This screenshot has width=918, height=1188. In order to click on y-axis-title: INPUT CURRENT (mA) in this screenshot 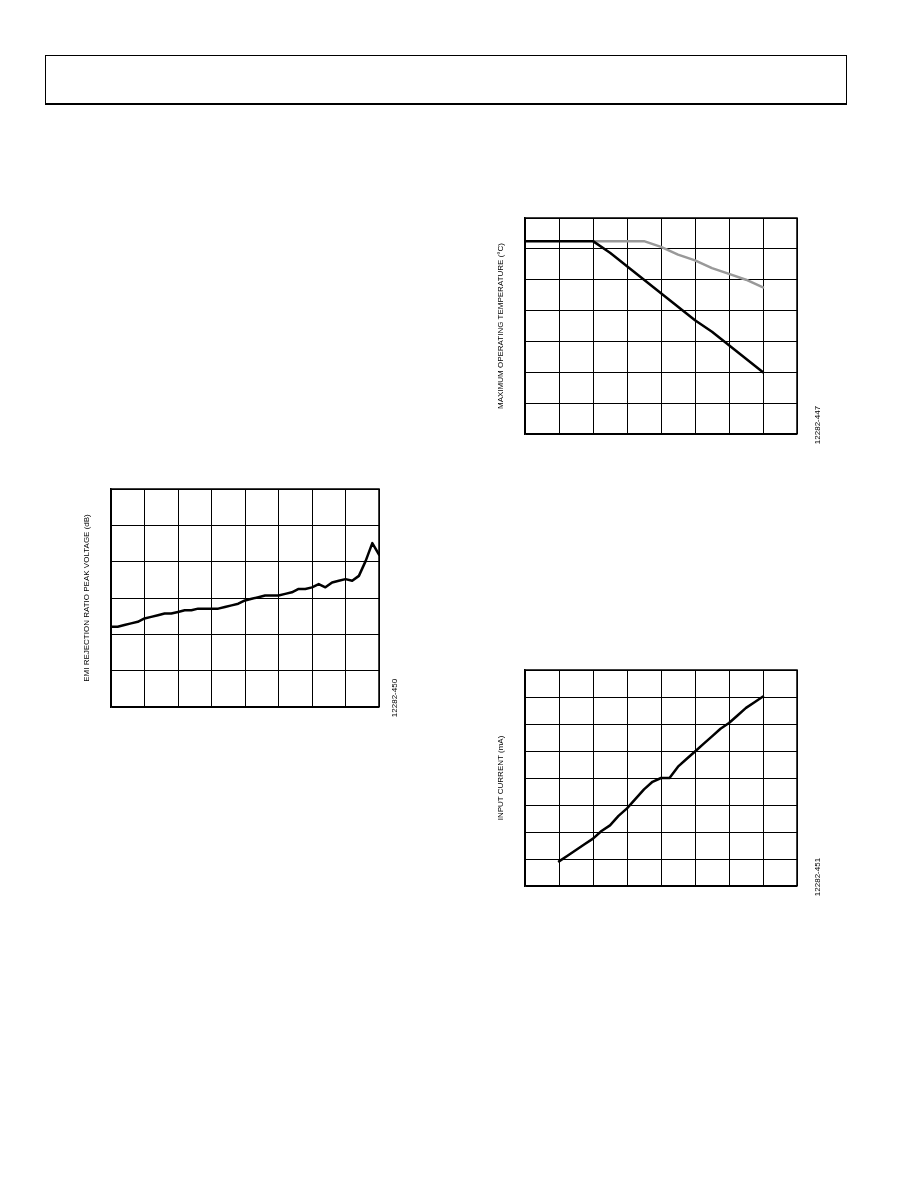, I will do `click(500, 778)`.